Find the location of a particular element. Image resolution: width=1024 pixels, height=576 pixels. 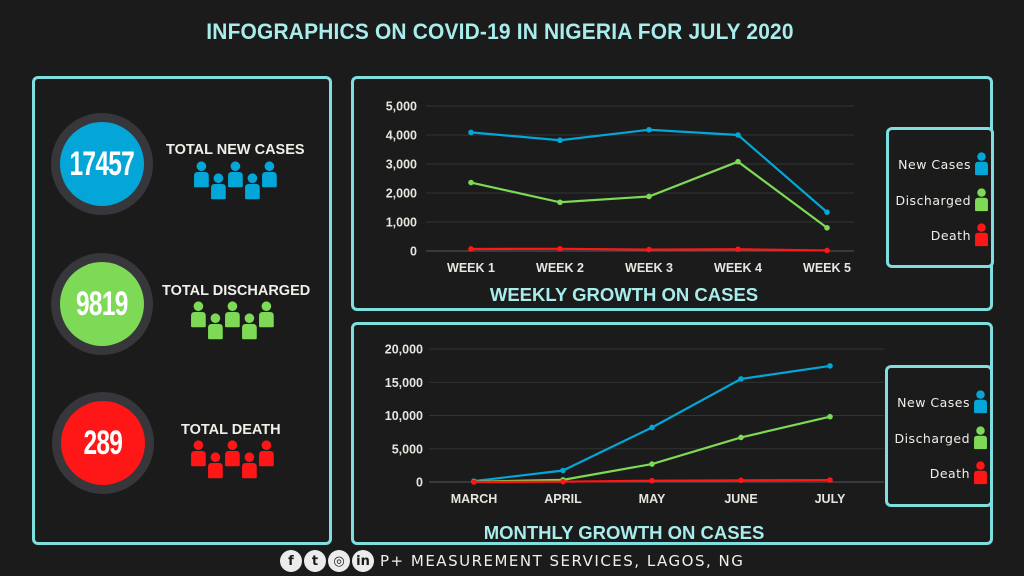

y-tick-label: 20,000 is located at coordinates (404, 350).